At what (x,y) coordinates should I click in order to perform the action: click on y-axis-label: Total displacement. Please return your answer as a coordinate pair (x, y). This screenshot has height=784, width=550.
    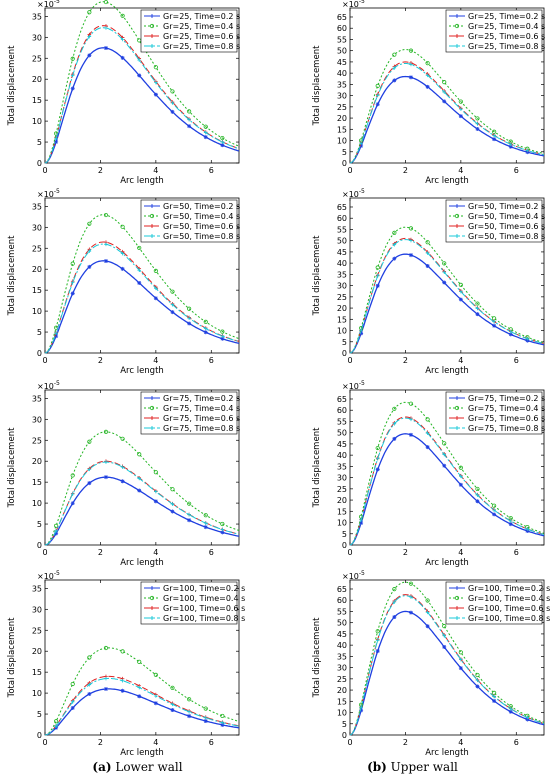
    Looking at the image, I should click on (12, 468).